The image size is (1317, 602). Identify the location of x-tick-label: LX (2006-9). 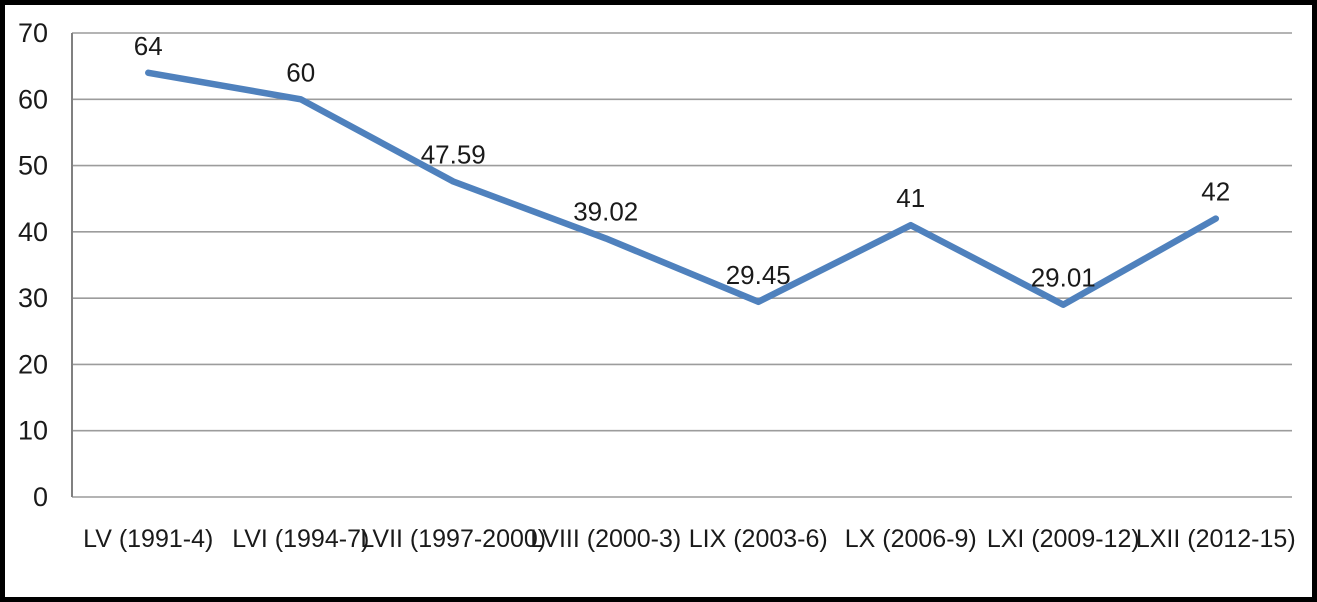
(911, 539).